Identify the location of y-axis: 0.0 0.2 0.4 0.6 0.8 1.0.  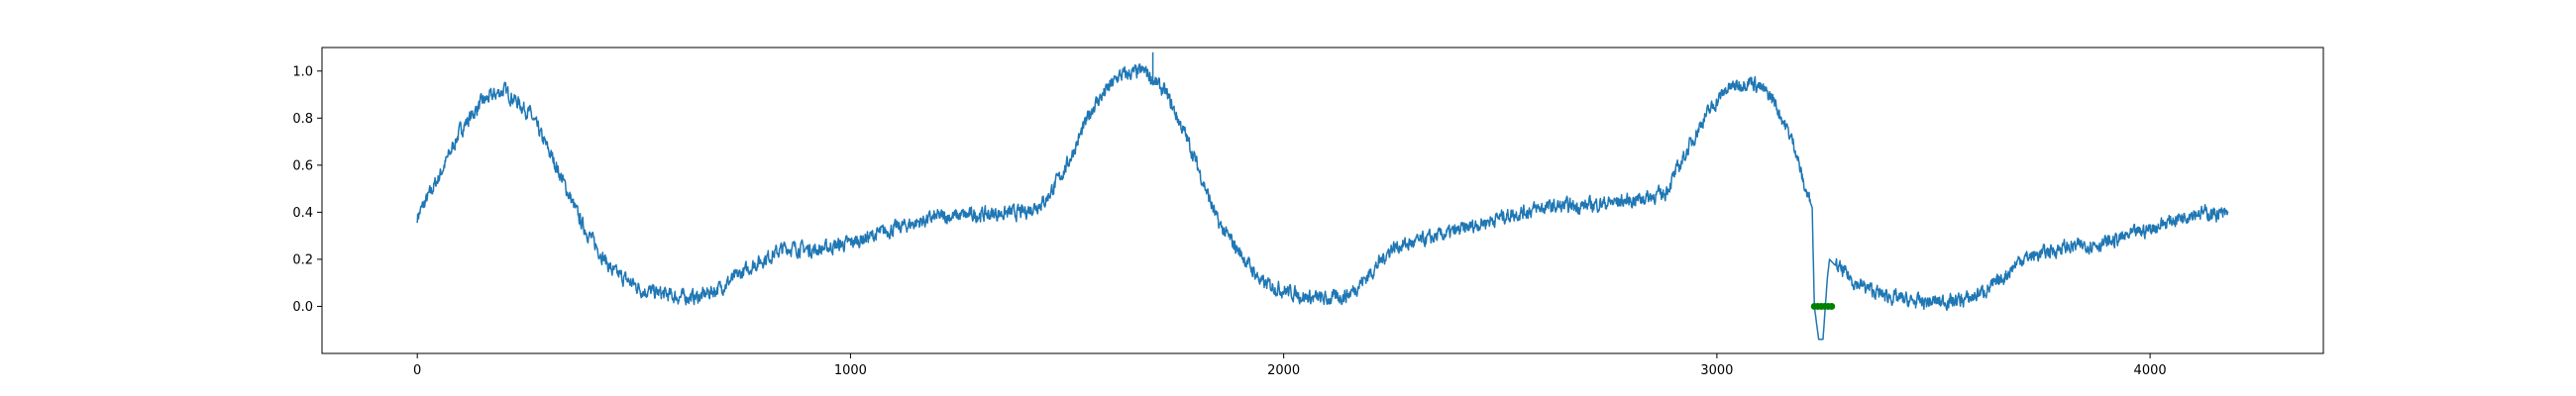
(307, 189).